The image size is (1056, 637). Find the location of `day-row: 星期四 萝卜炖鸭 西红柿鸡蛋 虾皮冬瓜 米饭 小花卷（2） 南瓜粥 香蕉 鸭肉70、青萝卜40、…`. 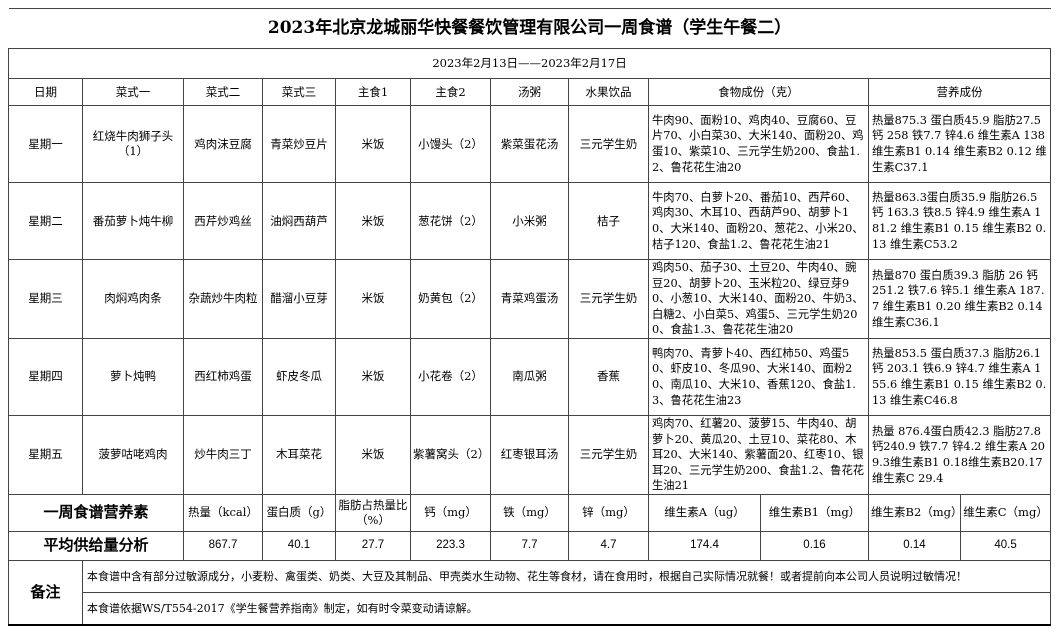

day-row: 星期四 萝卜炖鸭 西红柿鸡蛋 虾皮冬瓜 米饭 小花卷（2） 南瓜粥 香蕉 鸭肉70、青萝卜40、… is located at coordinates (530, 376).